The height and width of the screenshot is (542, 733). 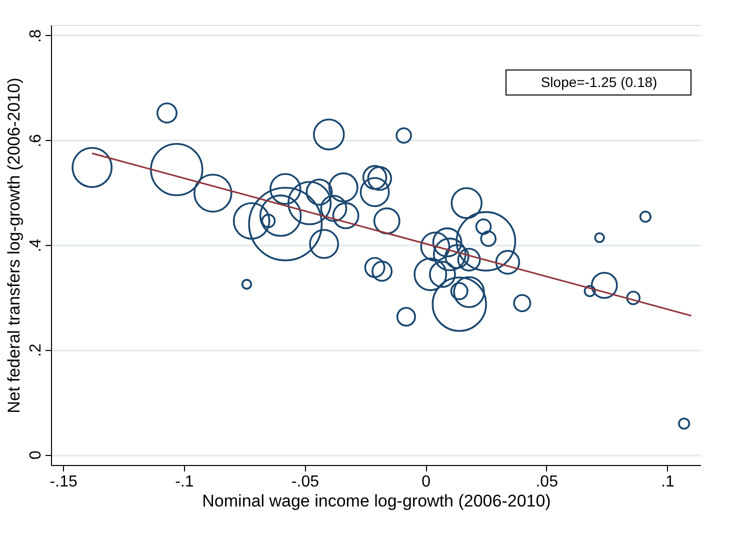 What do you see at coordinates (36, 245) in the screenshot?
I see `y-tick-label: .4` at bounding box center [36, 245].